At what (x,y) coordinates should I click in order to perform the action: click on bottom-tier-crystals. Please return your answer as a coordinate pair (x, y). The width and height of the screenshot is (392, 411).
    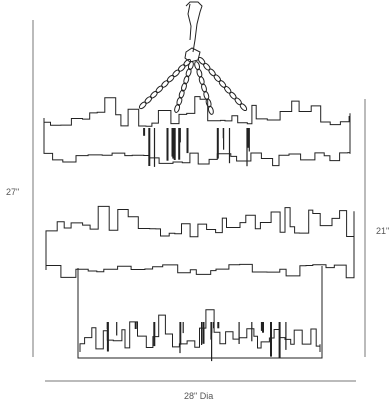
    Looking at the image, I should click on (200, 330).